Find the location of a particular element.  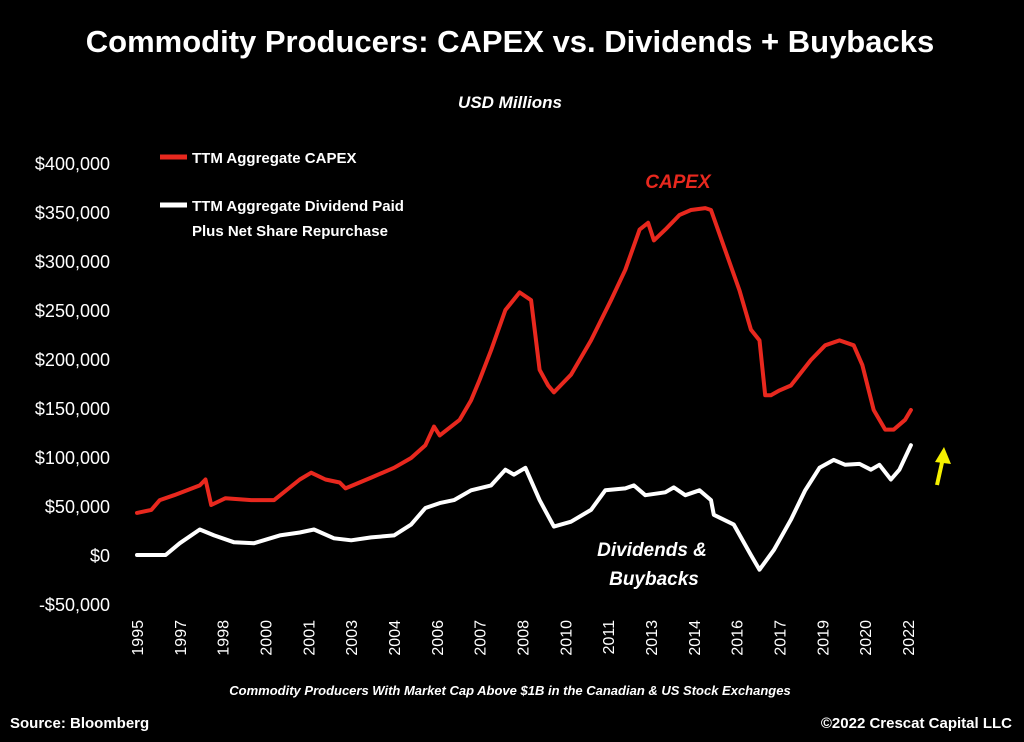

x-tick-label: 2016 is located at coordinates (738, 638).